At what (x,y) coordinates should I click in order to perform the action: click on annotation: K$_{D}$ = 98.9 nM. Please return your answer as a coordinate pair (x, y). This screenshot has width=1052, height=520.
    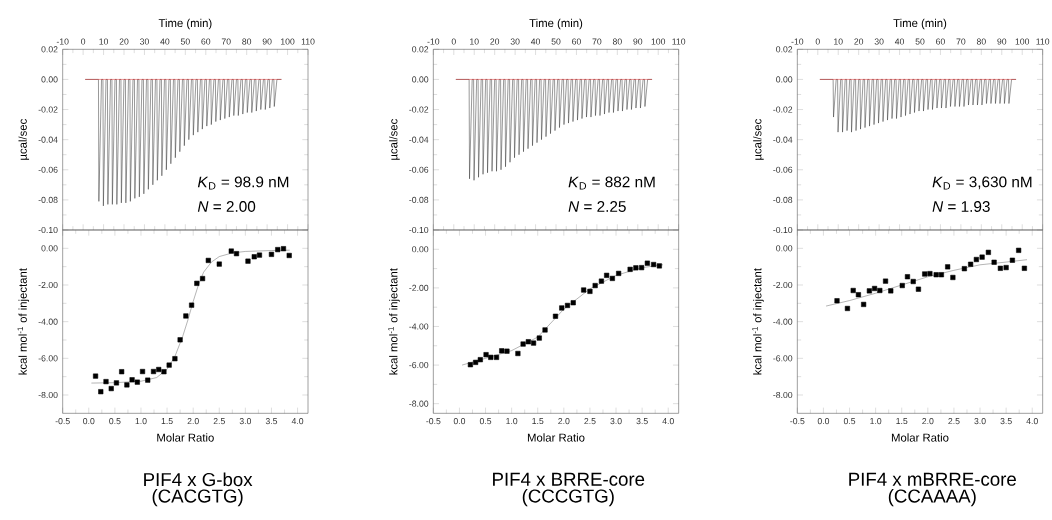
    Looking at the image, I should click on (243, 183).